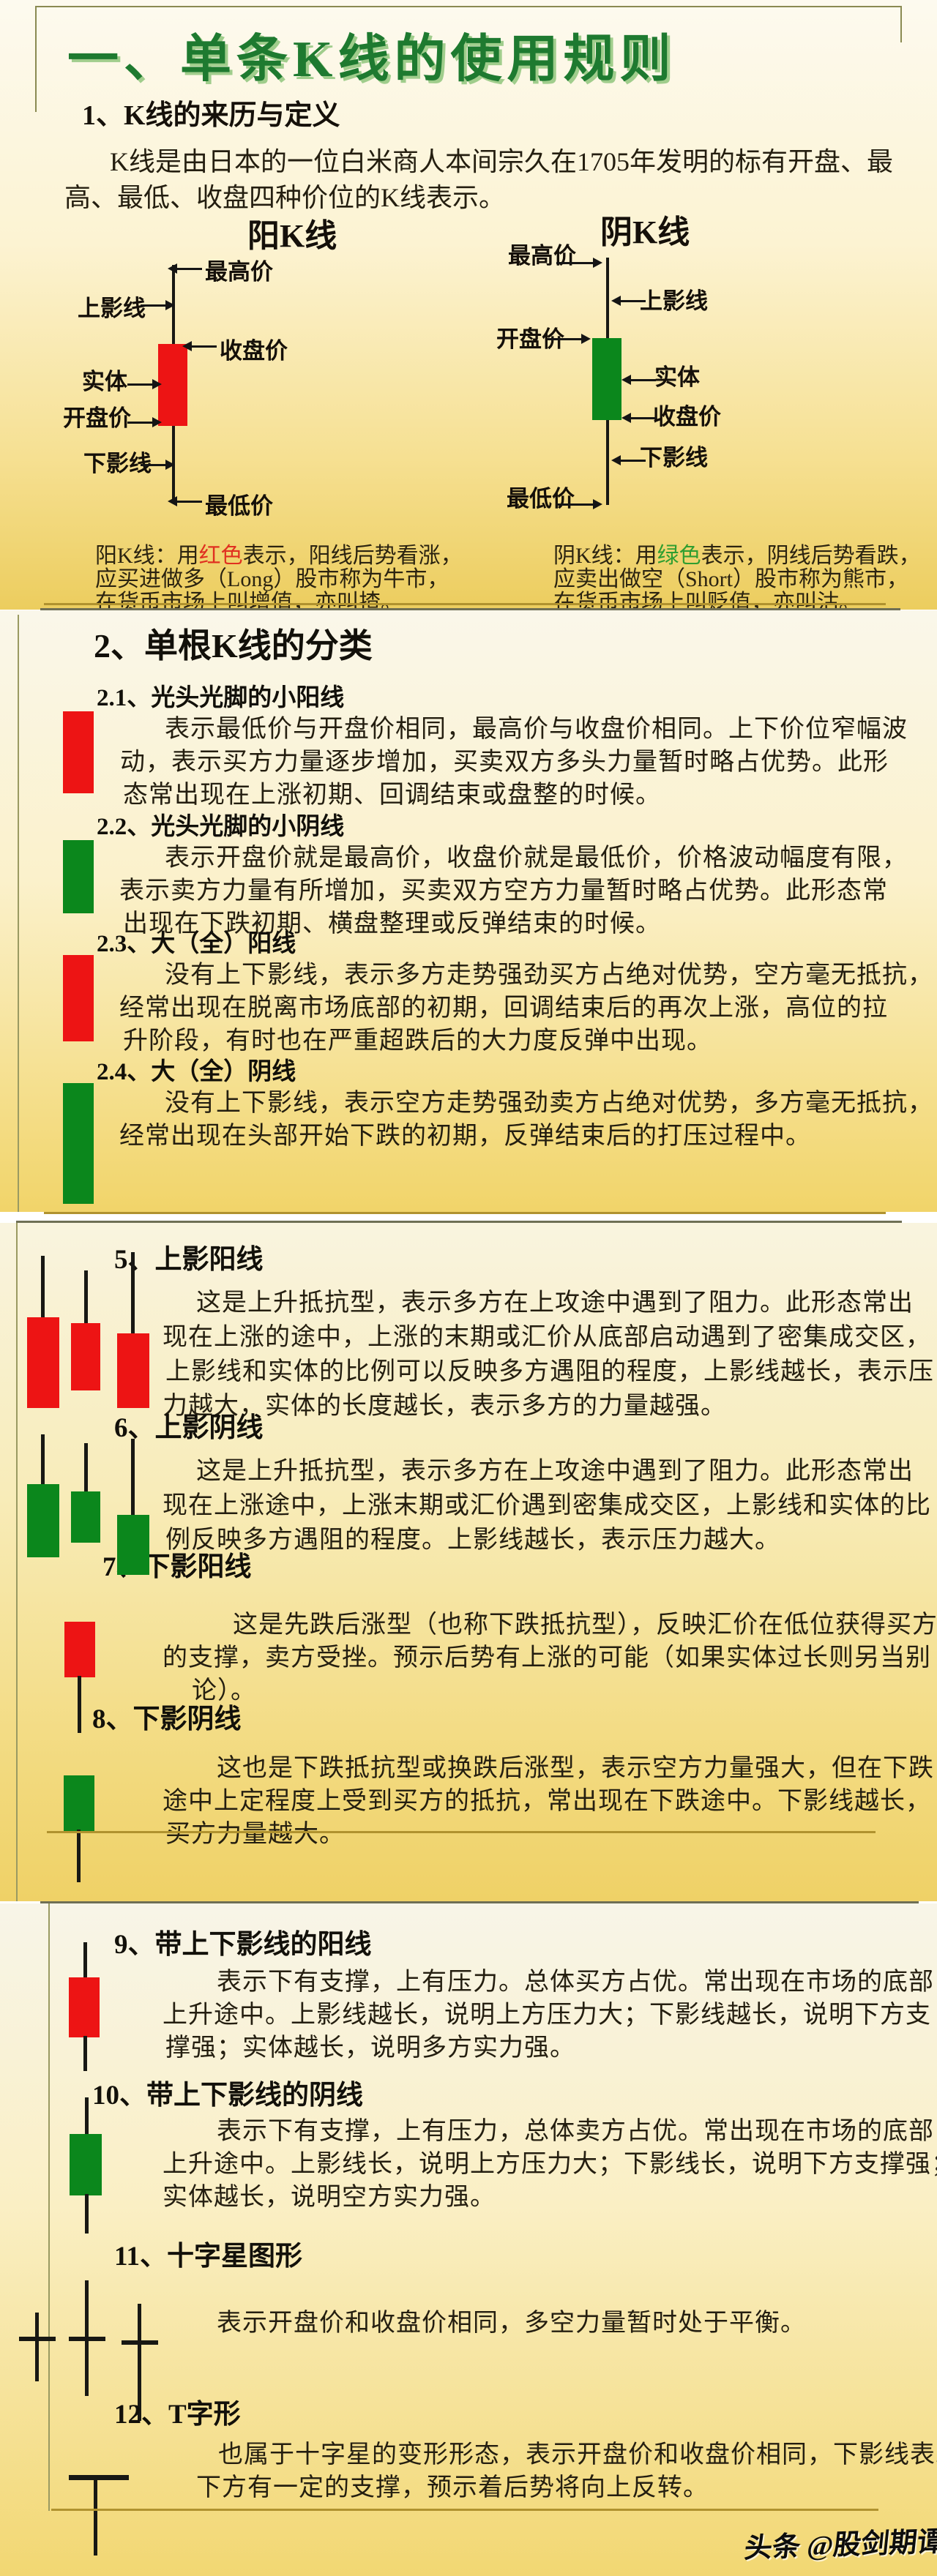 The image size is (937, 2576). What do you see at coordinates (511, 2323) in the screenshot?
I see `body-line: 表示开盘价和收盘价相同，多空力量暂时处于平衡。` at bounding box center [511, 2323].